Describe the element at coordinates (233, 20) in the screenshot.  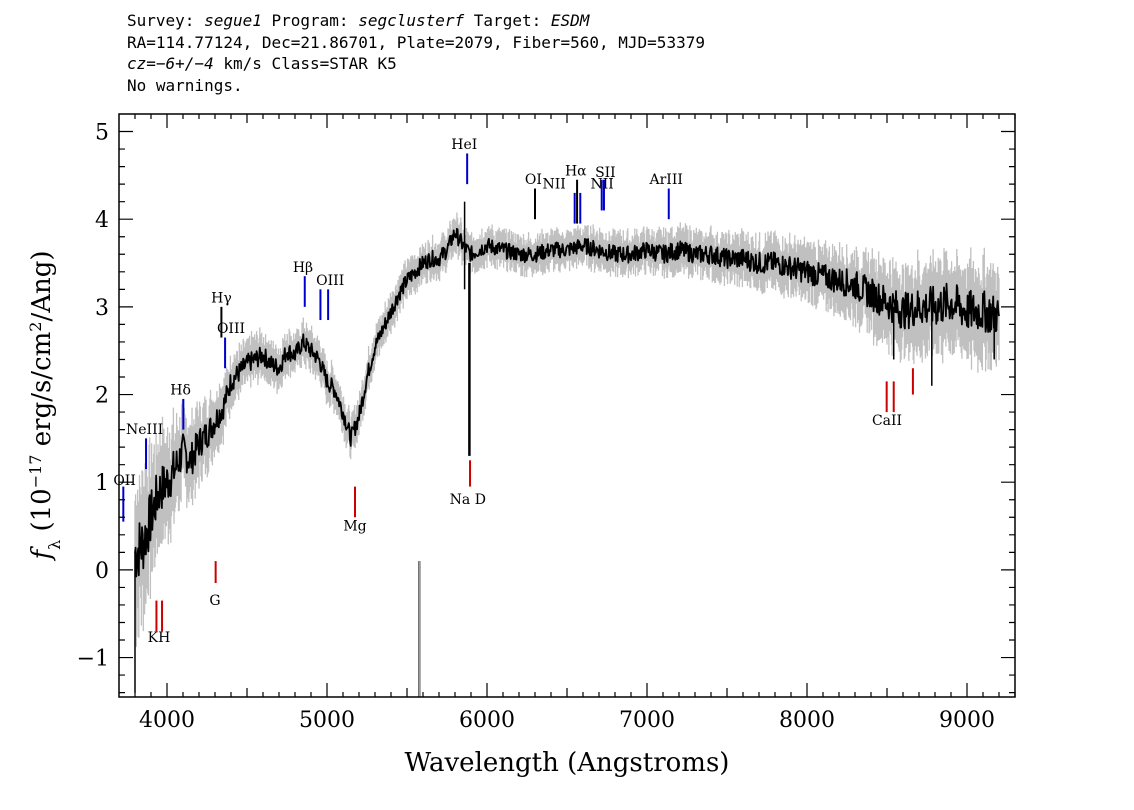
I see `survey-value: segue1` at that location.